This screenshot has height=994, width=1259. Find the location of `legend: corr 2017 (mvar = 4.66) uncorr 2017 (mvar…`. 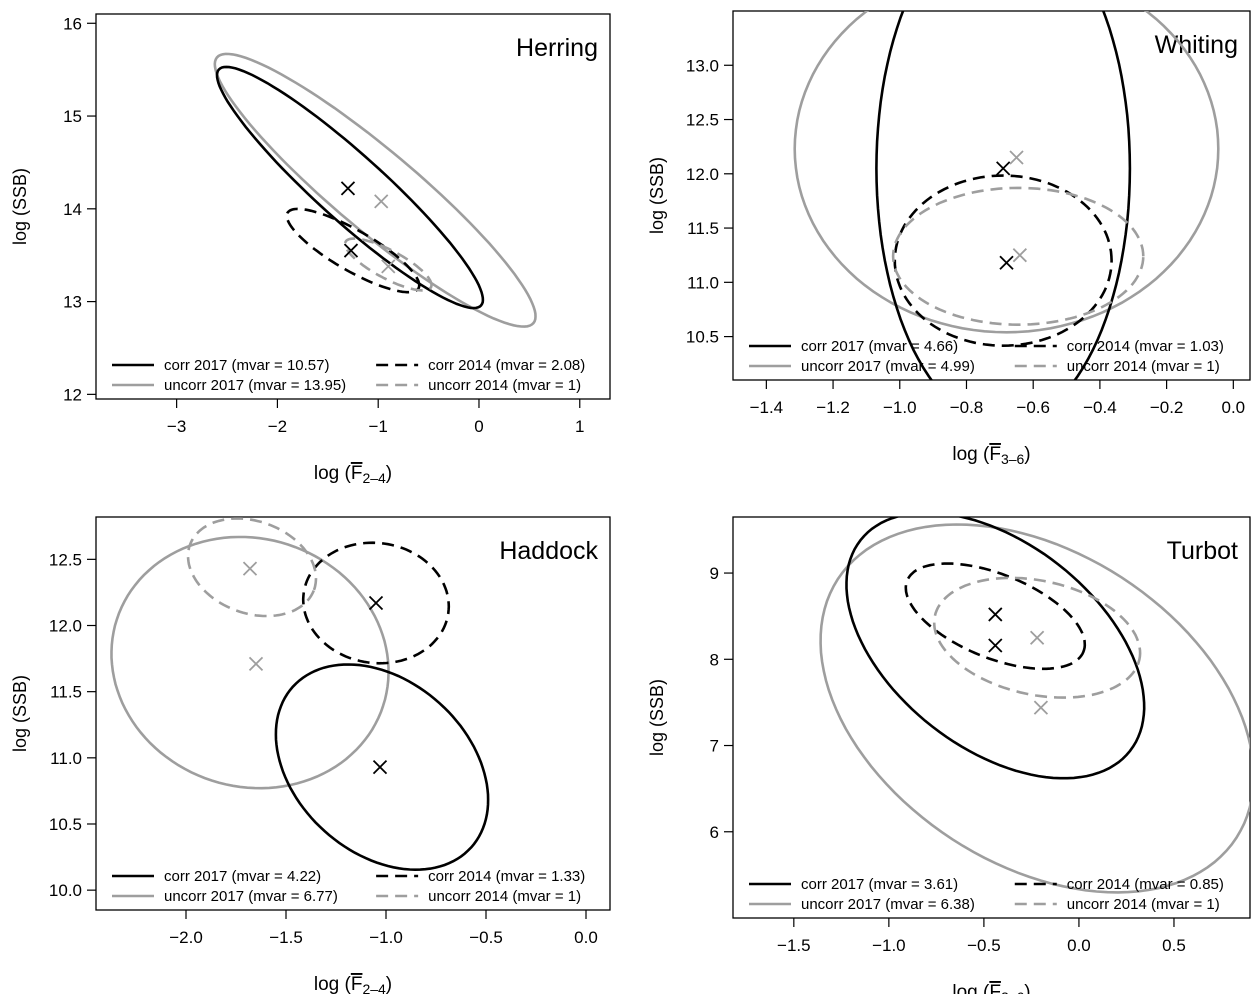

legend: corr 2017 (mvar = 4.66) uncorr 2017 (mvar… is located at coordinates (986, 356).